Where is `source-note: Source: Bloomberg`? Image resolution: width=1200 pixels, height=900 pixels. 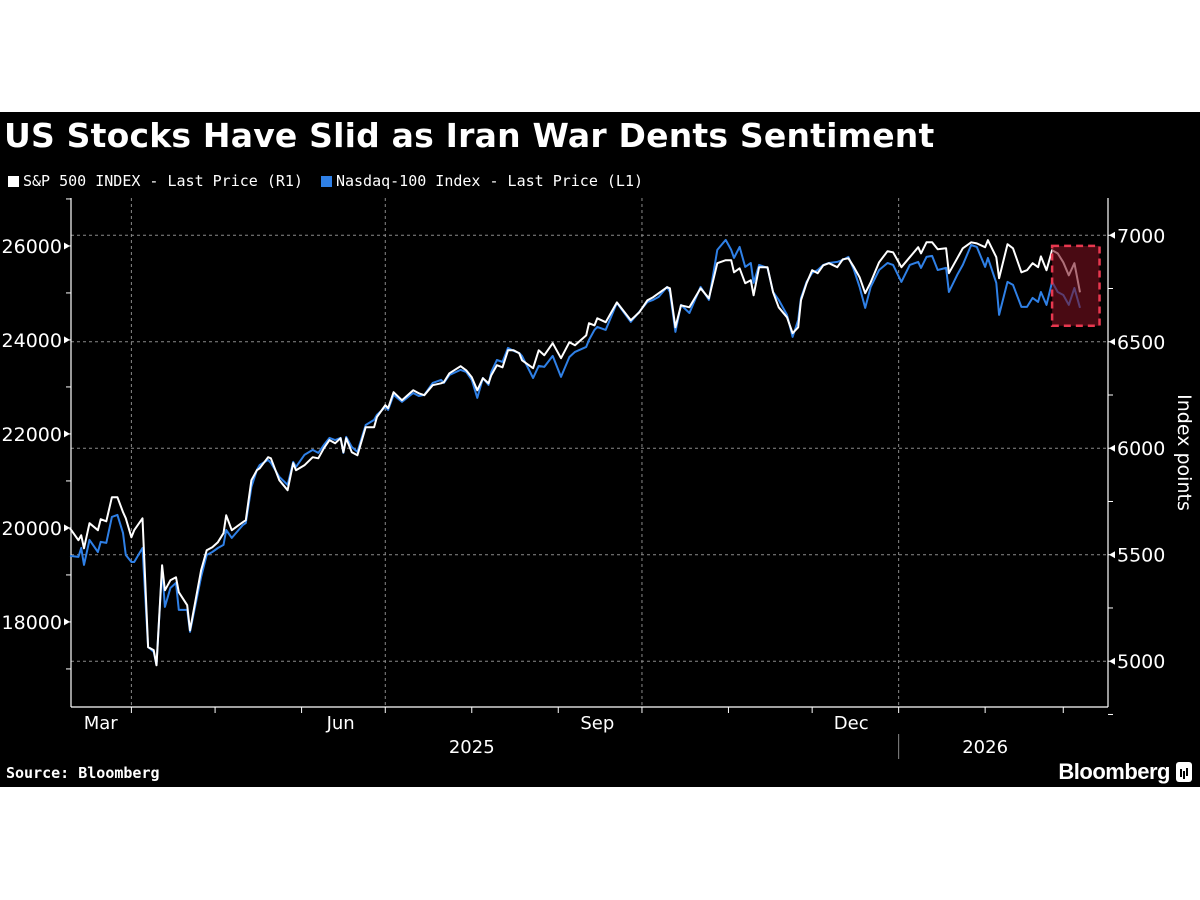
source-note: Source: Bloomberg is located at coordinates (83, 773).